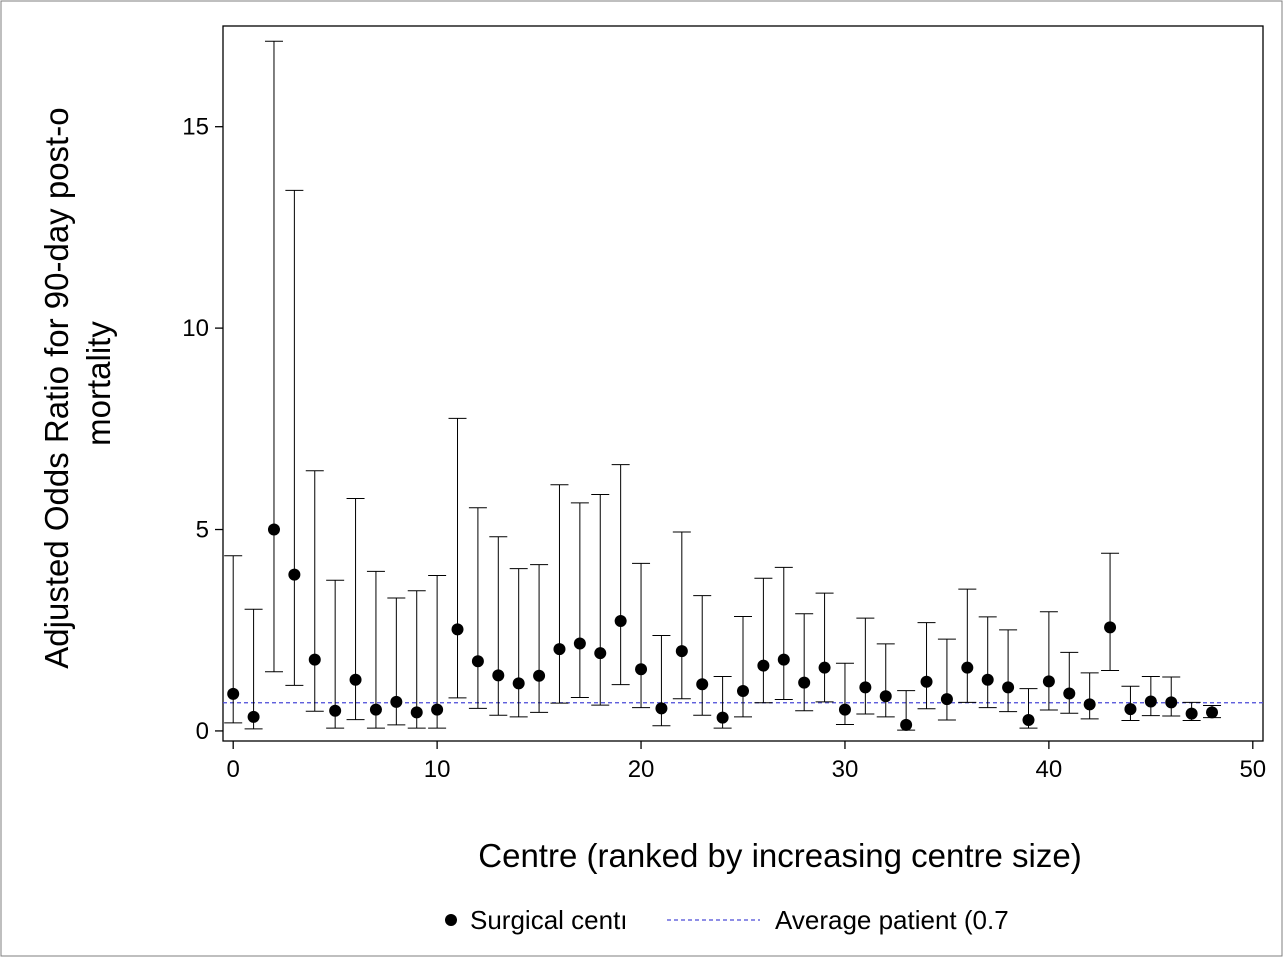  Describe the element at coordinates (1049, 769) in the screenshot. I see `x-tick-label: 40` at that location.